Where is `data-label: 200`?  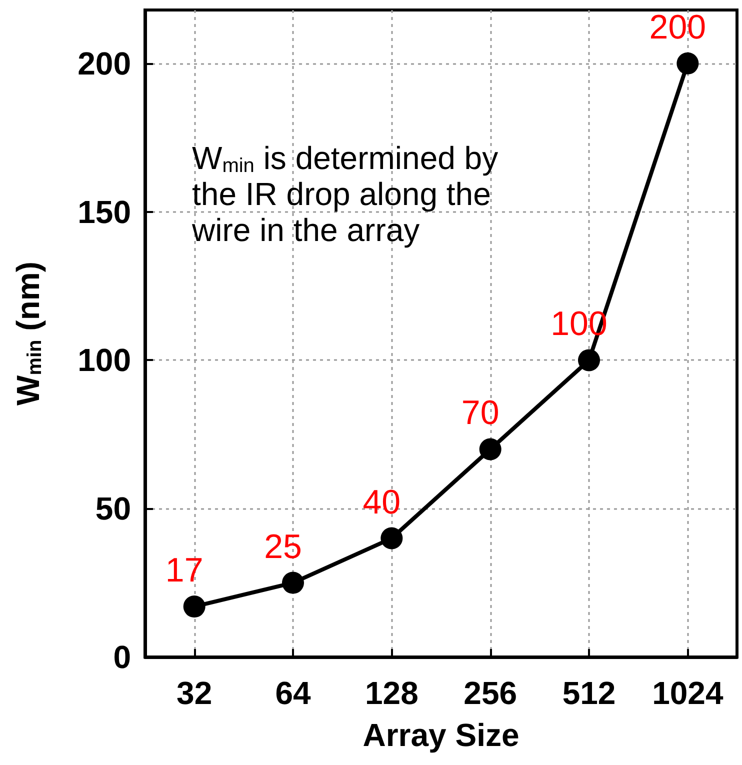 data-label: 200 is located at coordinates (677, 27).